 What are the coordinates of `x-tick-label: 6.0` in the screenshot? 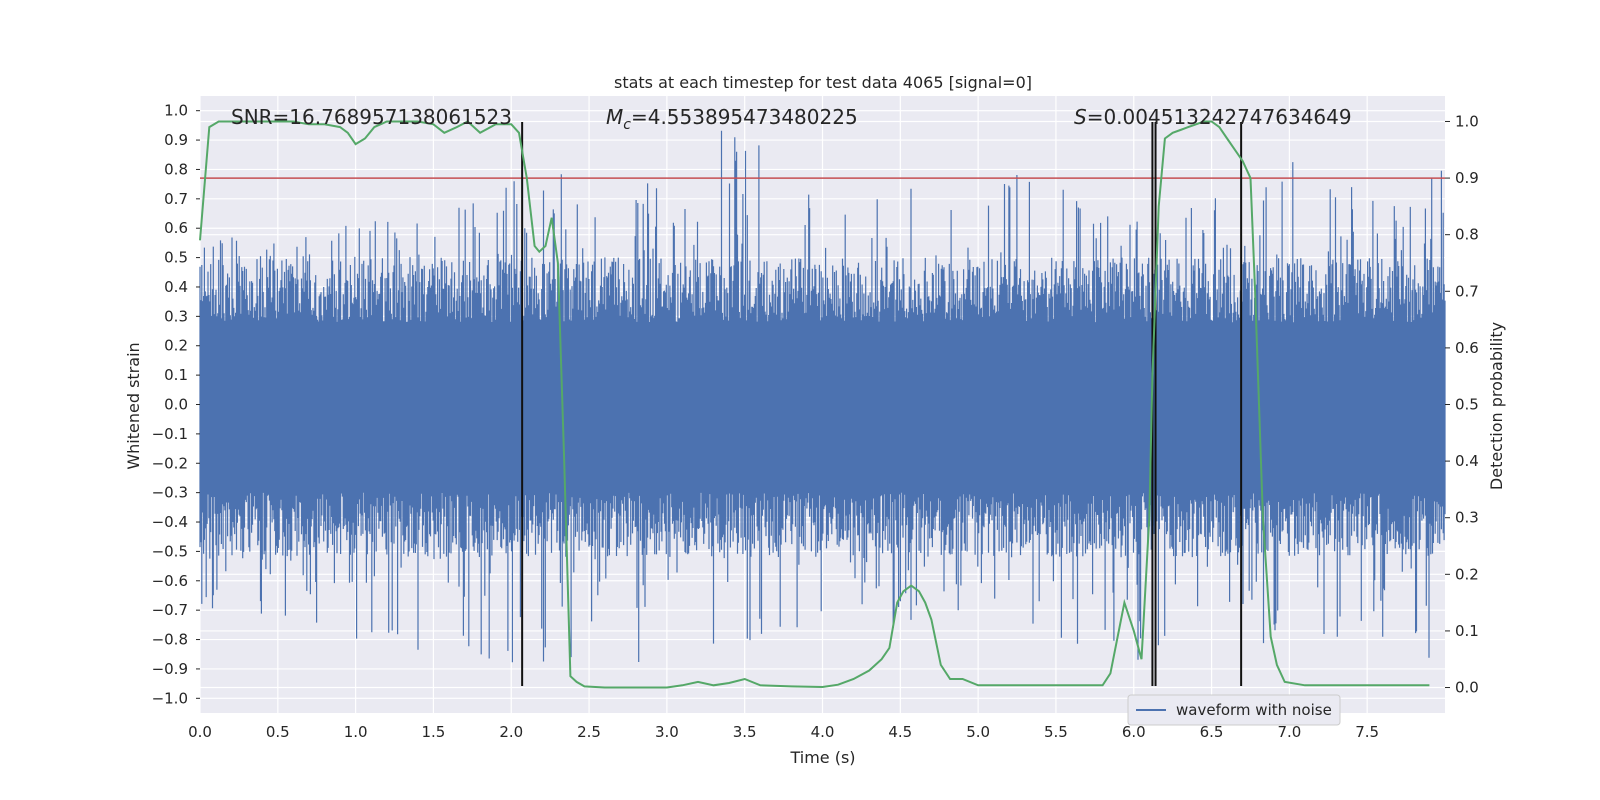 It's located at (1134, 732).